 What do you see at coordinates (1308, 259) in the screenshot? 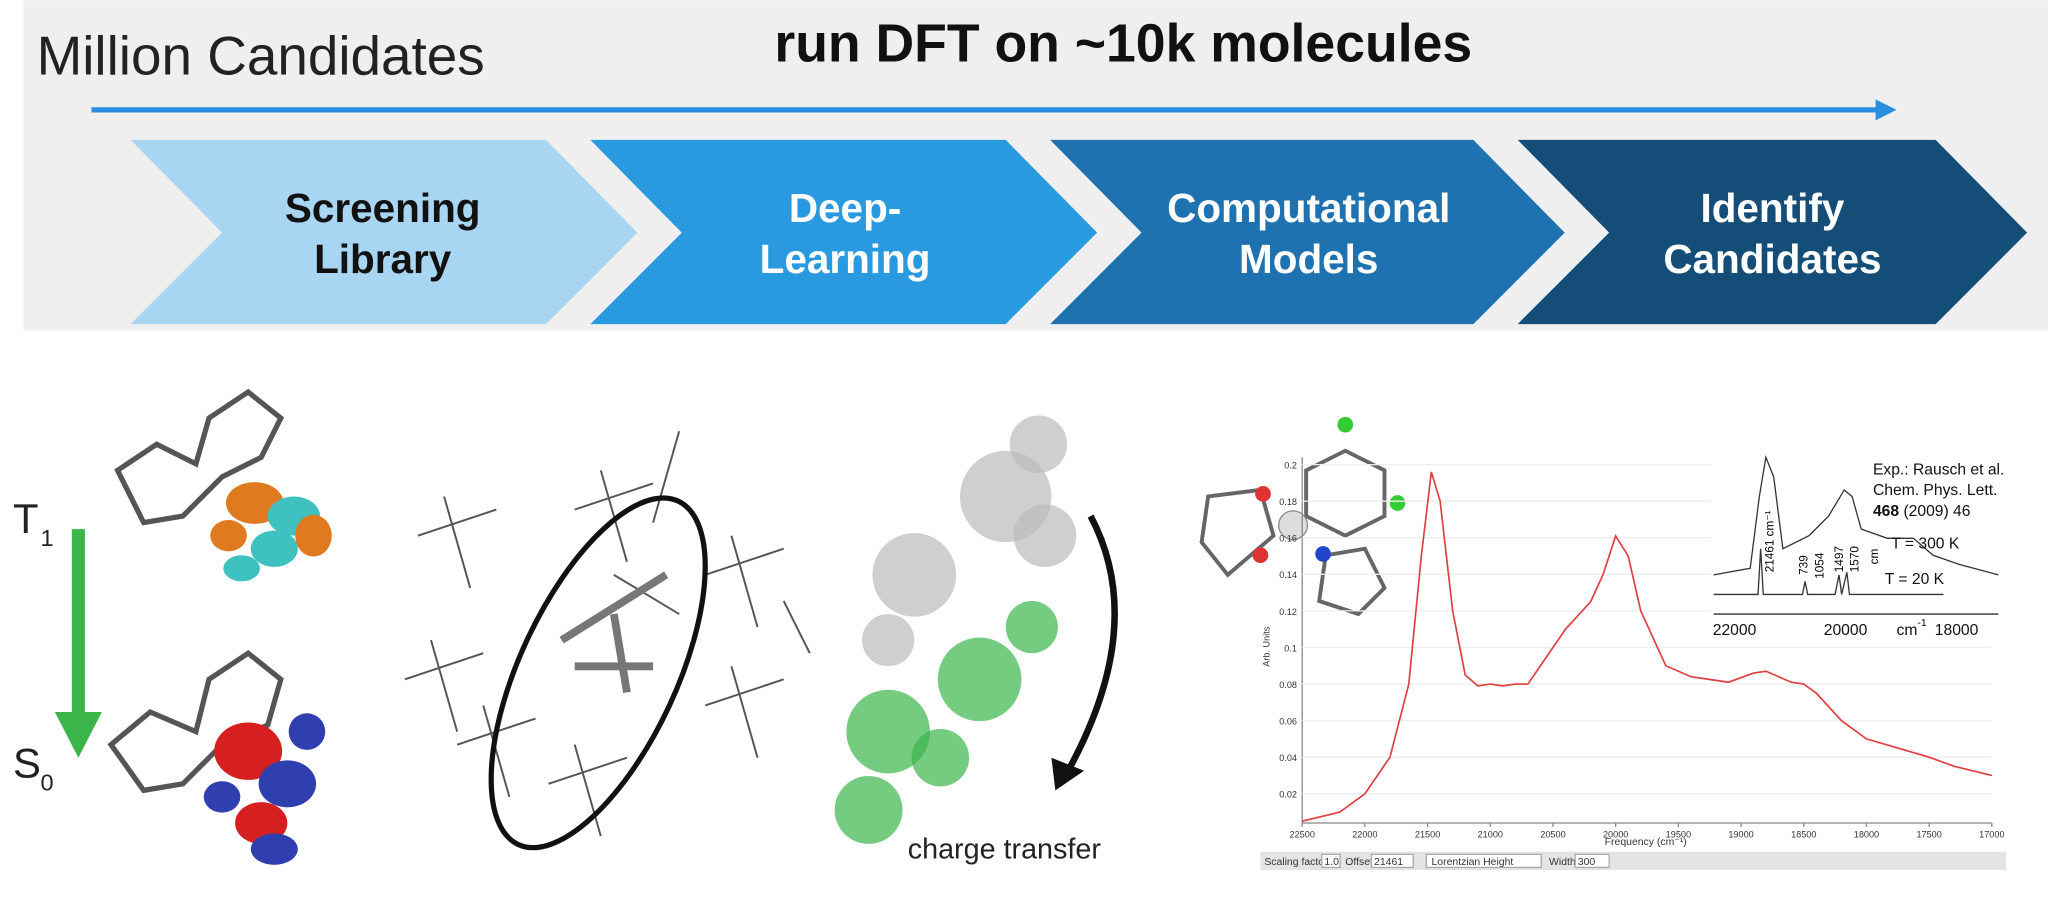
I see `step-label: Models` at bounding box center [1308, 259].